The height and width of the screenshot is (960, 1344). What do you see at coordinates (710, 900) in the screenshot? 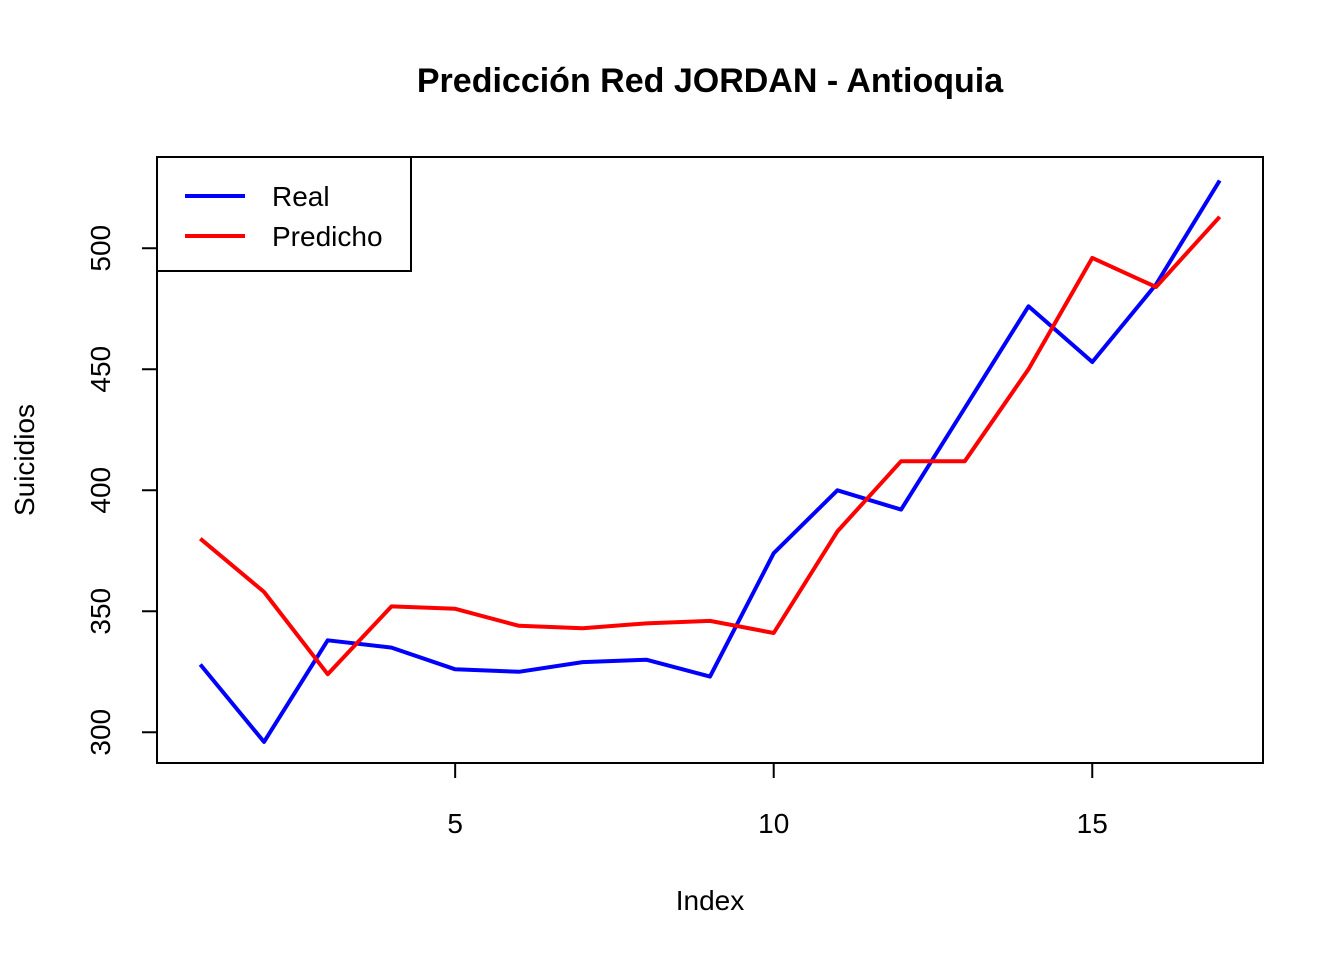
I see `x-axis-label: Index` at bounding box center [710, 900].